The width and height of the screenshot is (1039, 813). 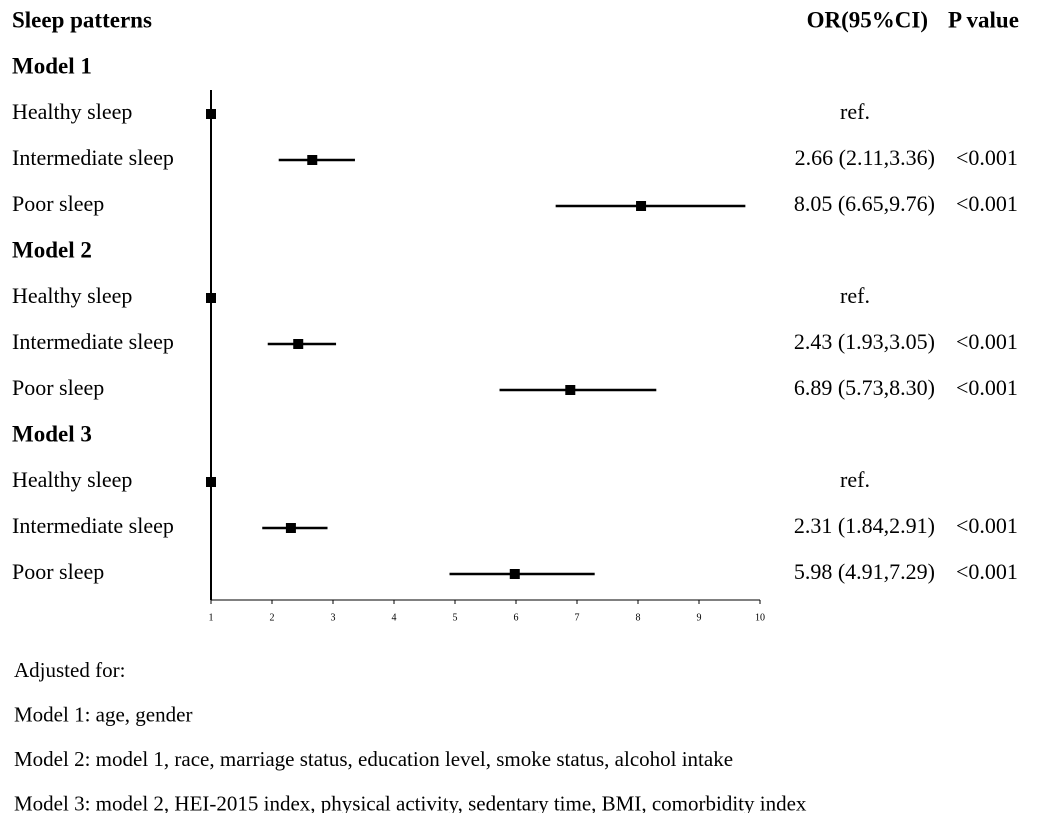 I want to click on estimate-label: 2.43 (1.93,3.05), so click(x=864, y=341).